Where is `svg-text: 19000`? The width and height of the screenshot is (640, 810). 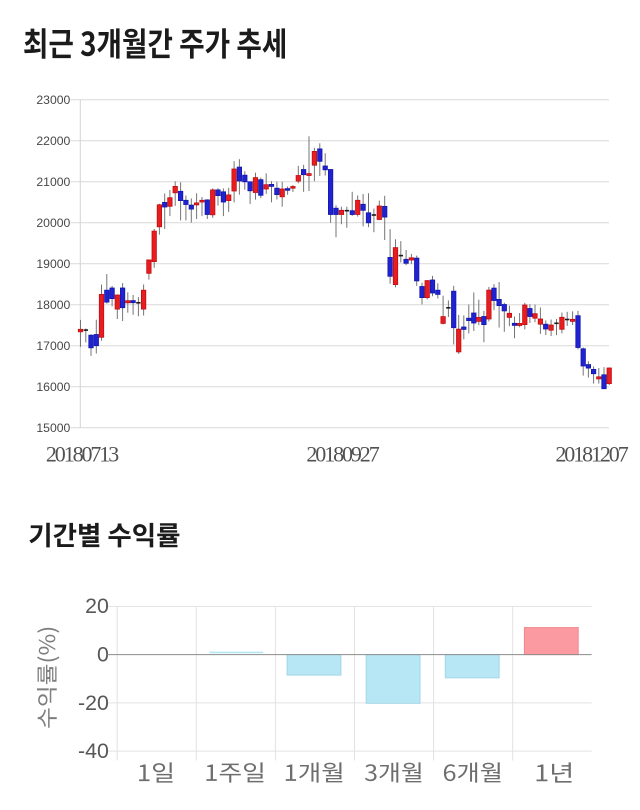
svg-text: 19000 is located at coordinates (53, 264).